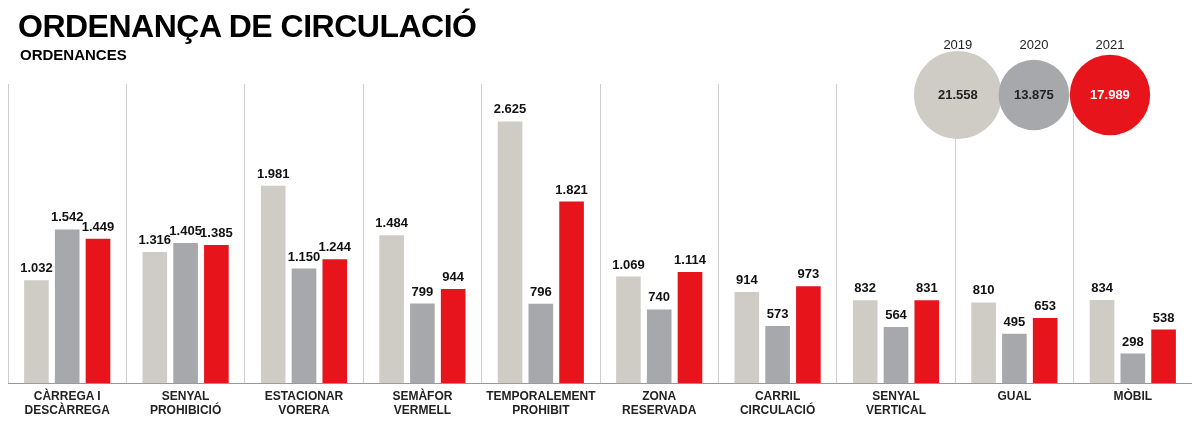 The width and height of the screenshot is (1200, 435). Describe the element at coordinates (1132, 341) in the screenshot. I see `data-label: 298` at that location.